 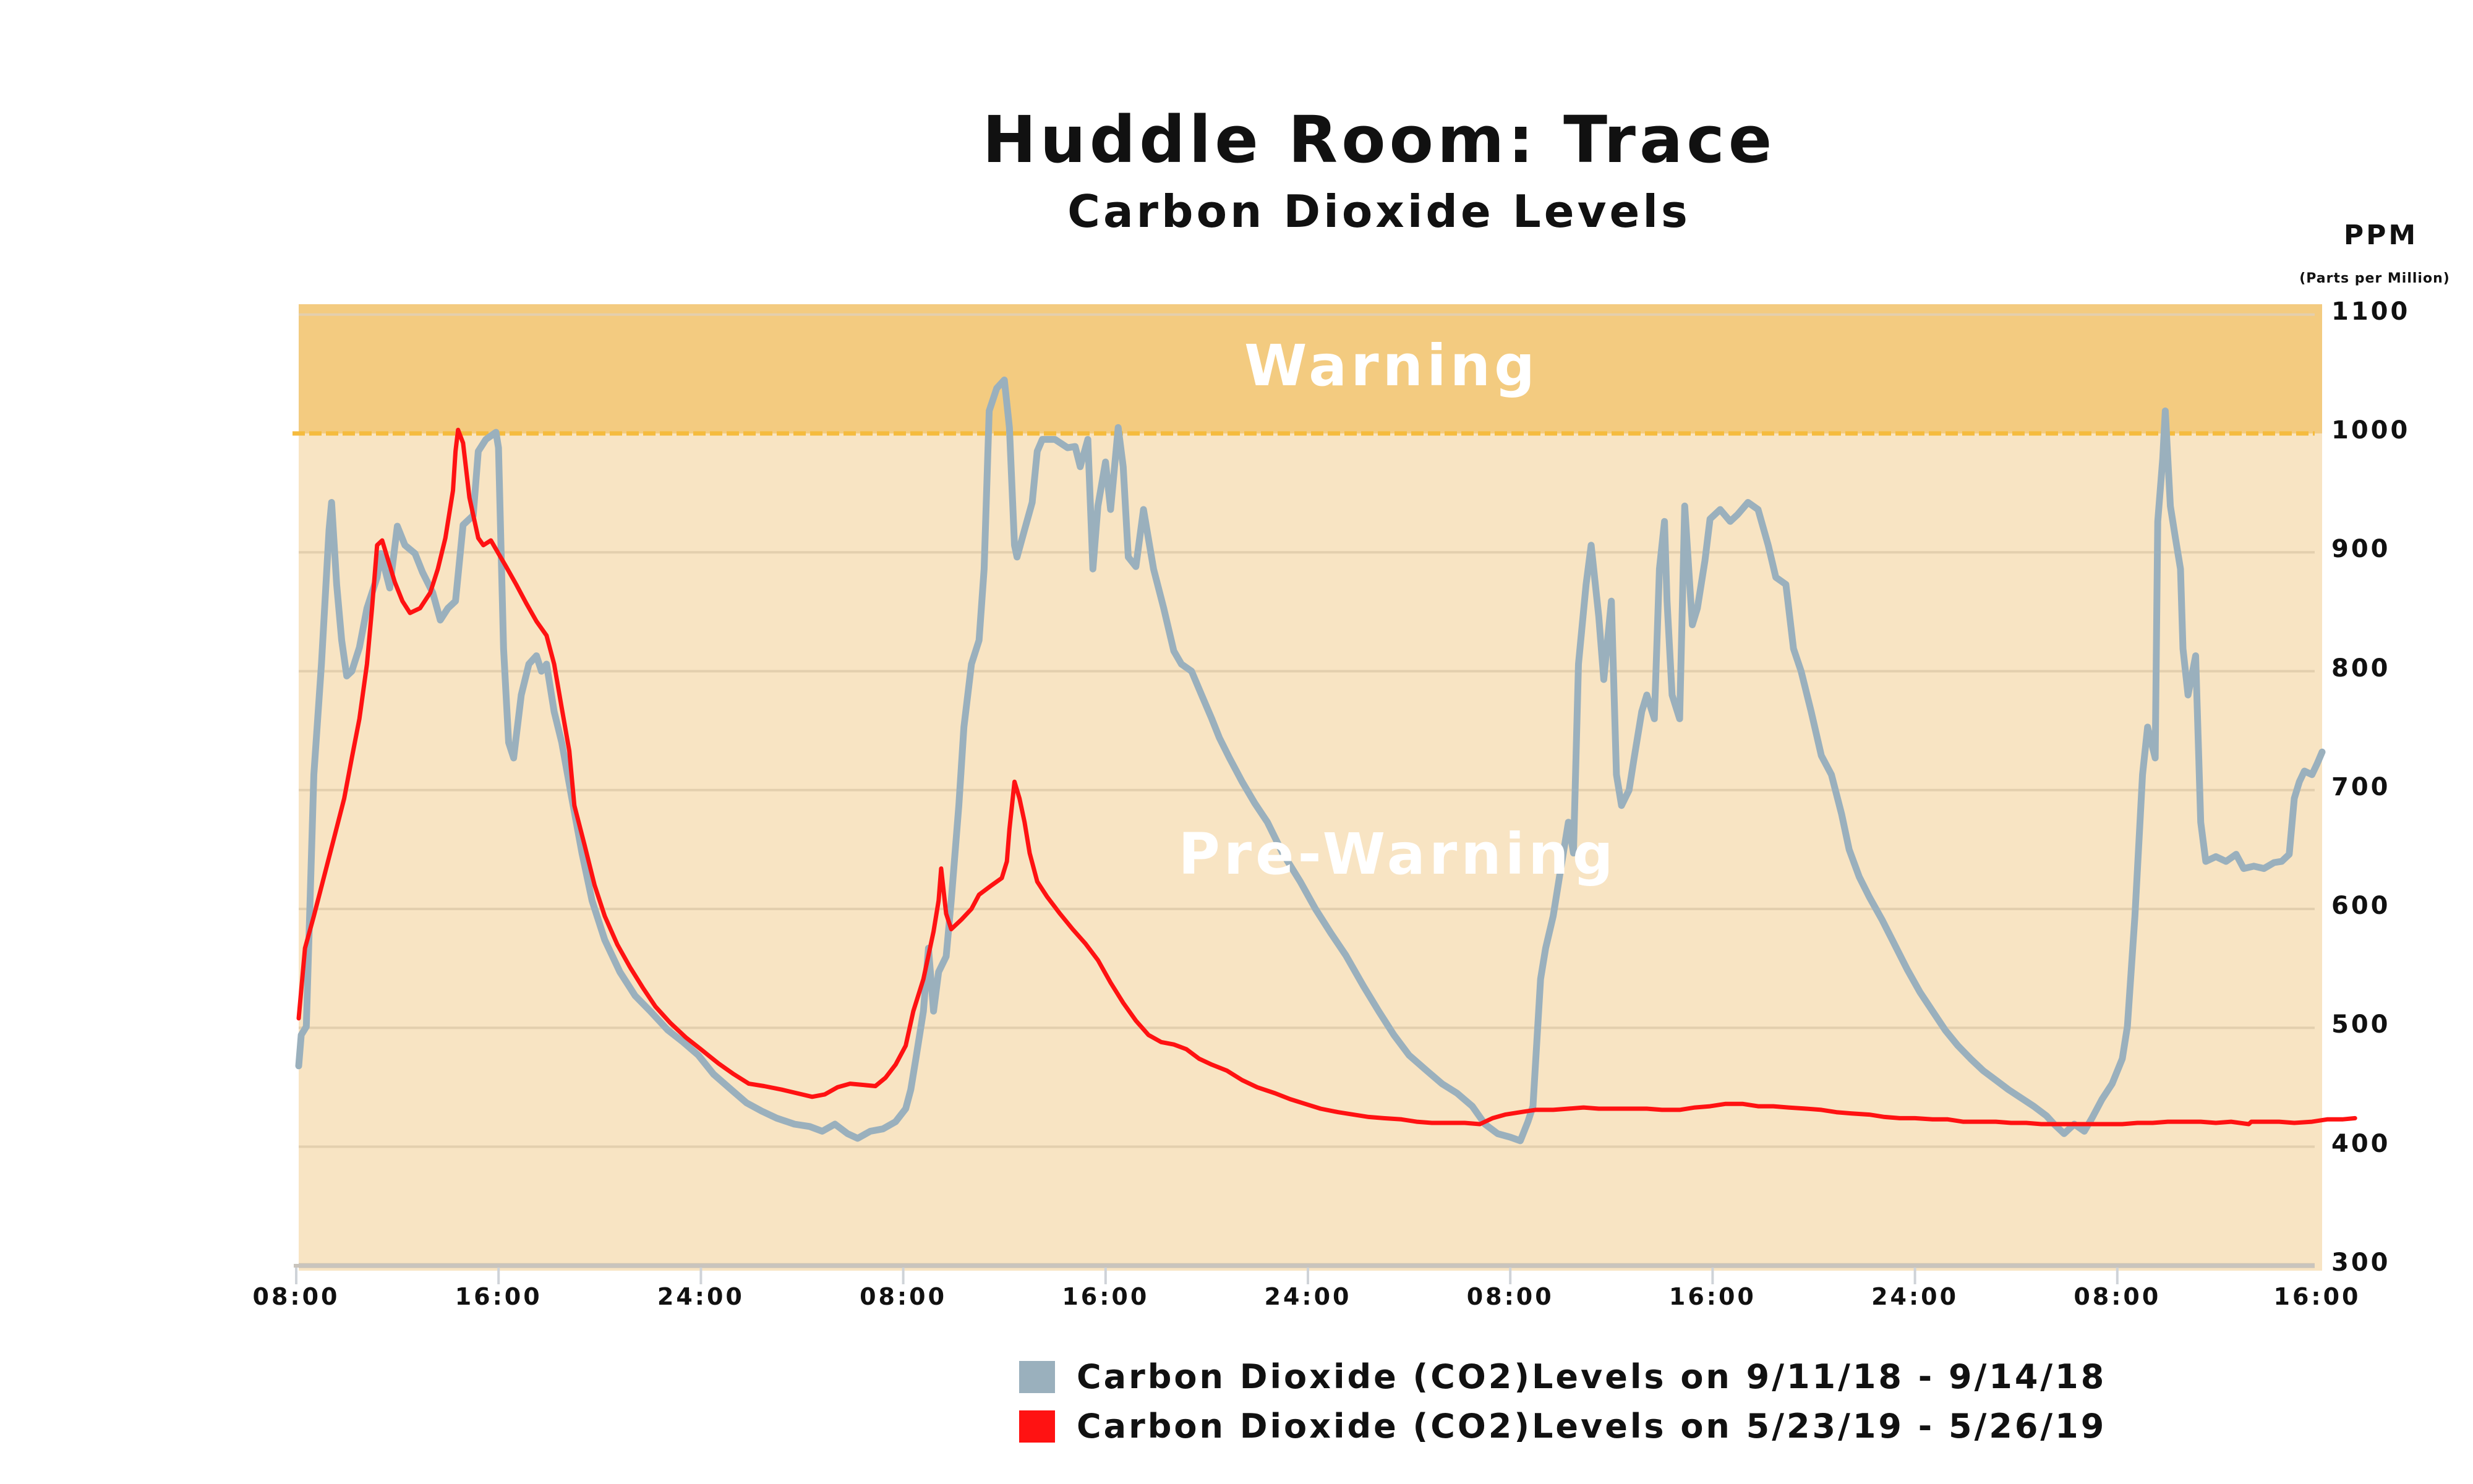 I want to click on chart-subtitle: Carbon Dioxide Levels, so click(x=1379, y=211).